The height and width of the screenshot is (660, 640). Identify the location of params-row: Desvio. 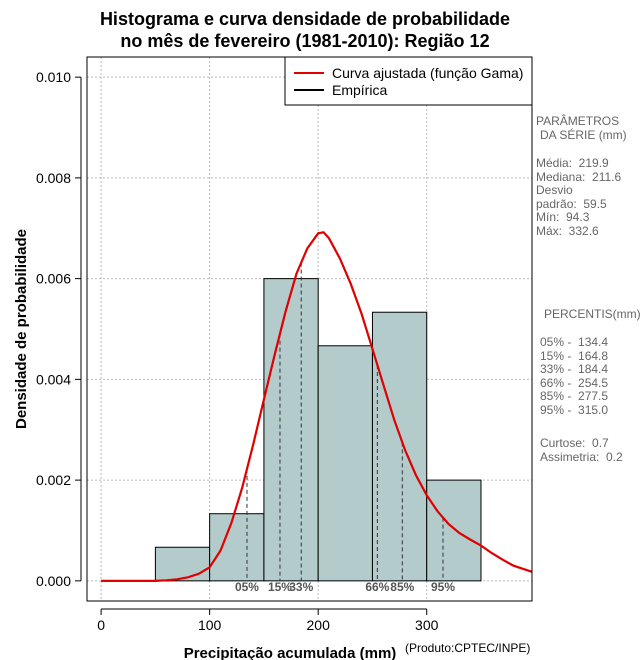
(554, 190).